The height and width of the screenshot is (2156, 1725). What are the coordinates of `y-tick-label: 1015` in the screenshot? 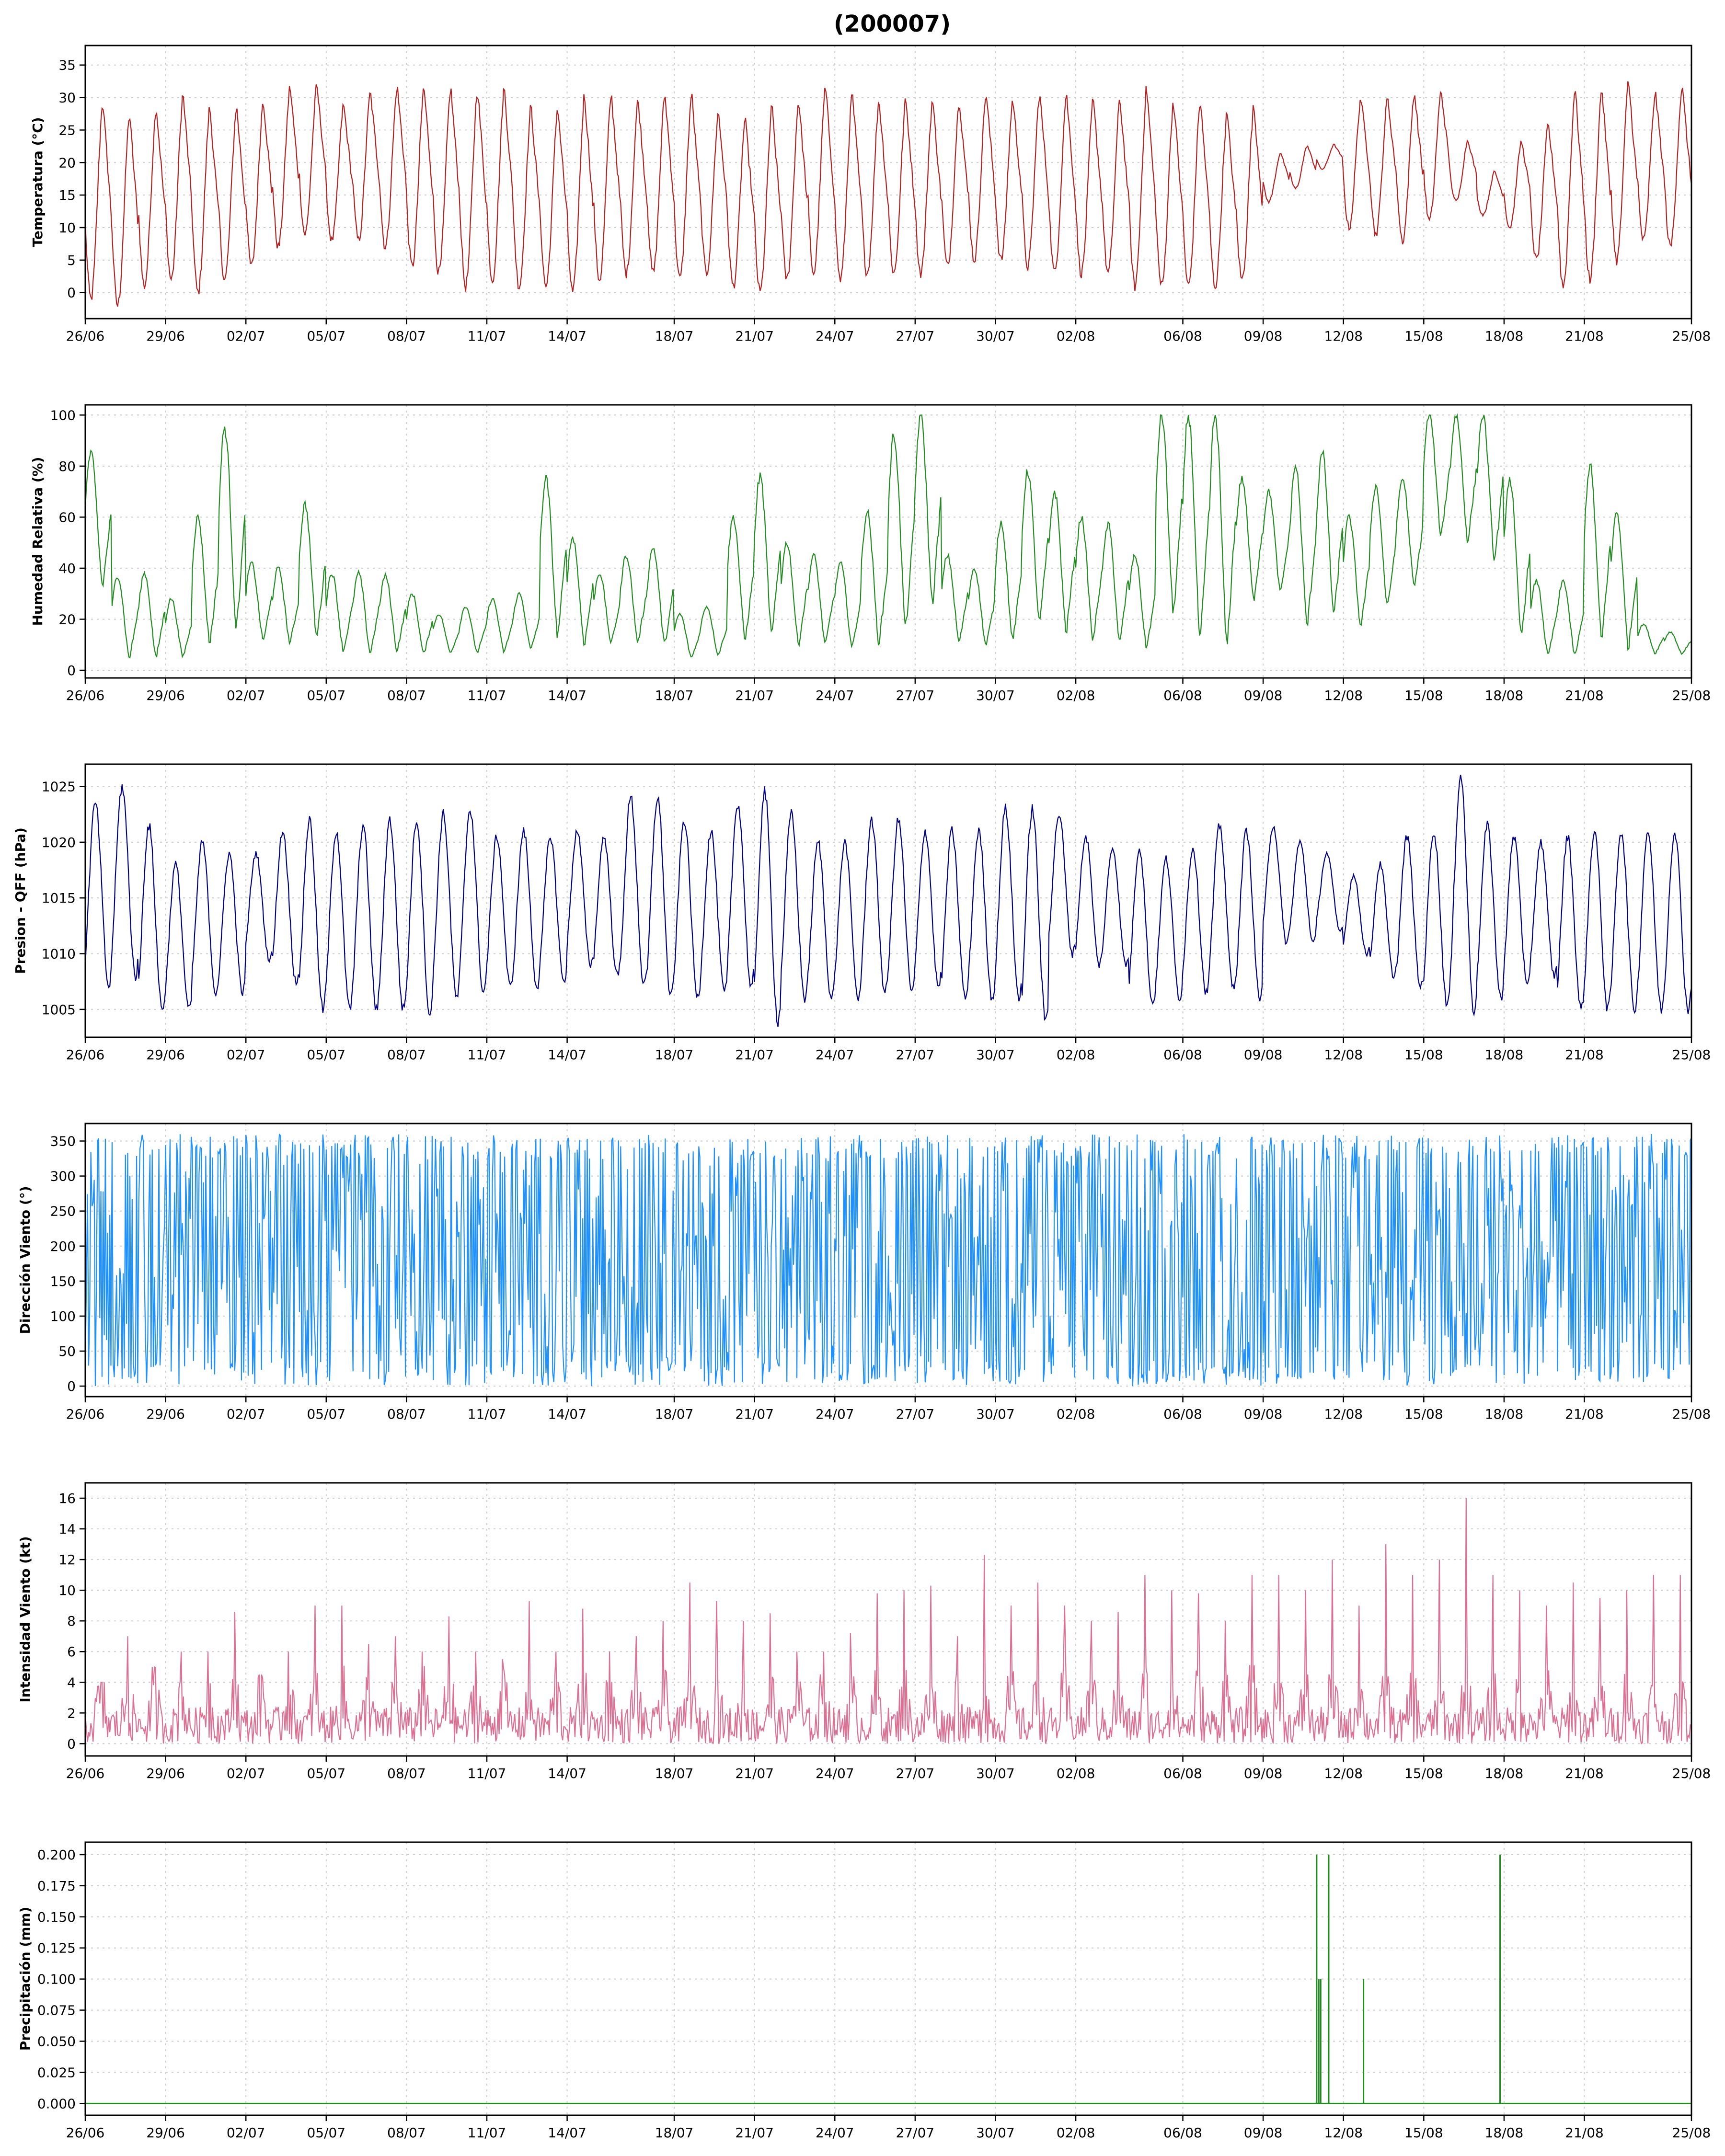 It's located at (59, 898).